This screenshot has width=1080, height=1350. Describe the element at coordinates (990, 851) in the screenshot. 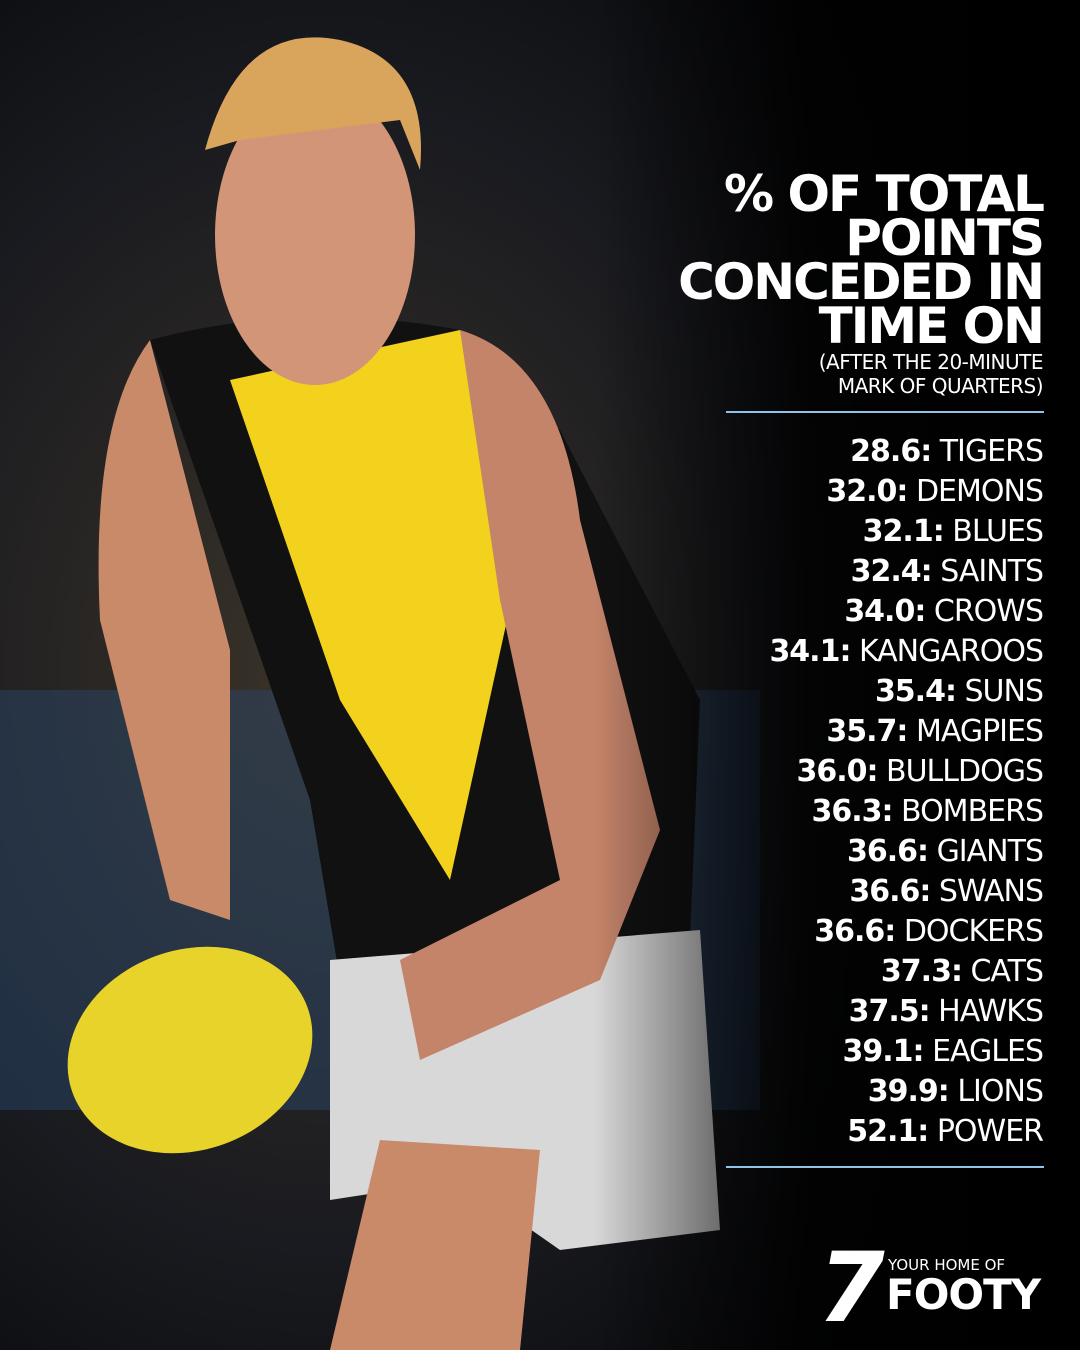

I see `team: GIANTS` at that location.